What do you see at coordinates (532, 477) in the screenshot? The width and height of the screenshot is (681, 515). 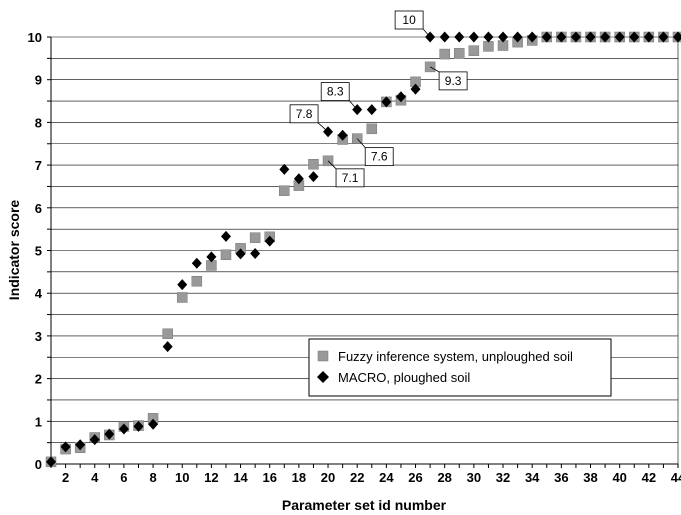 I see `x-tick-label: 34` at bounding box center [532, 477].